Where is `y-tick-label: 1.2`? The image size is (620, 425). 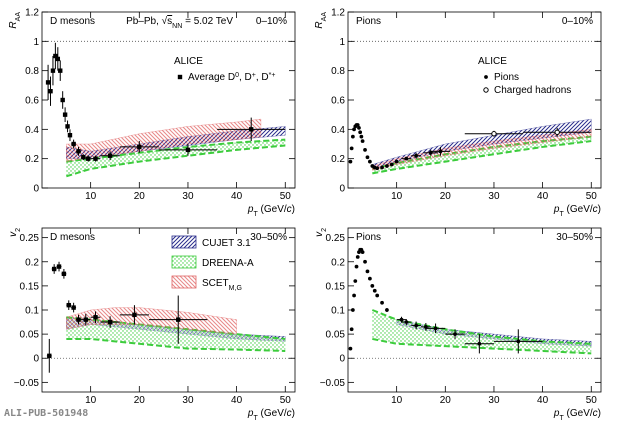 y-tick-label: 1.2 is located at coordinates (338, 13).